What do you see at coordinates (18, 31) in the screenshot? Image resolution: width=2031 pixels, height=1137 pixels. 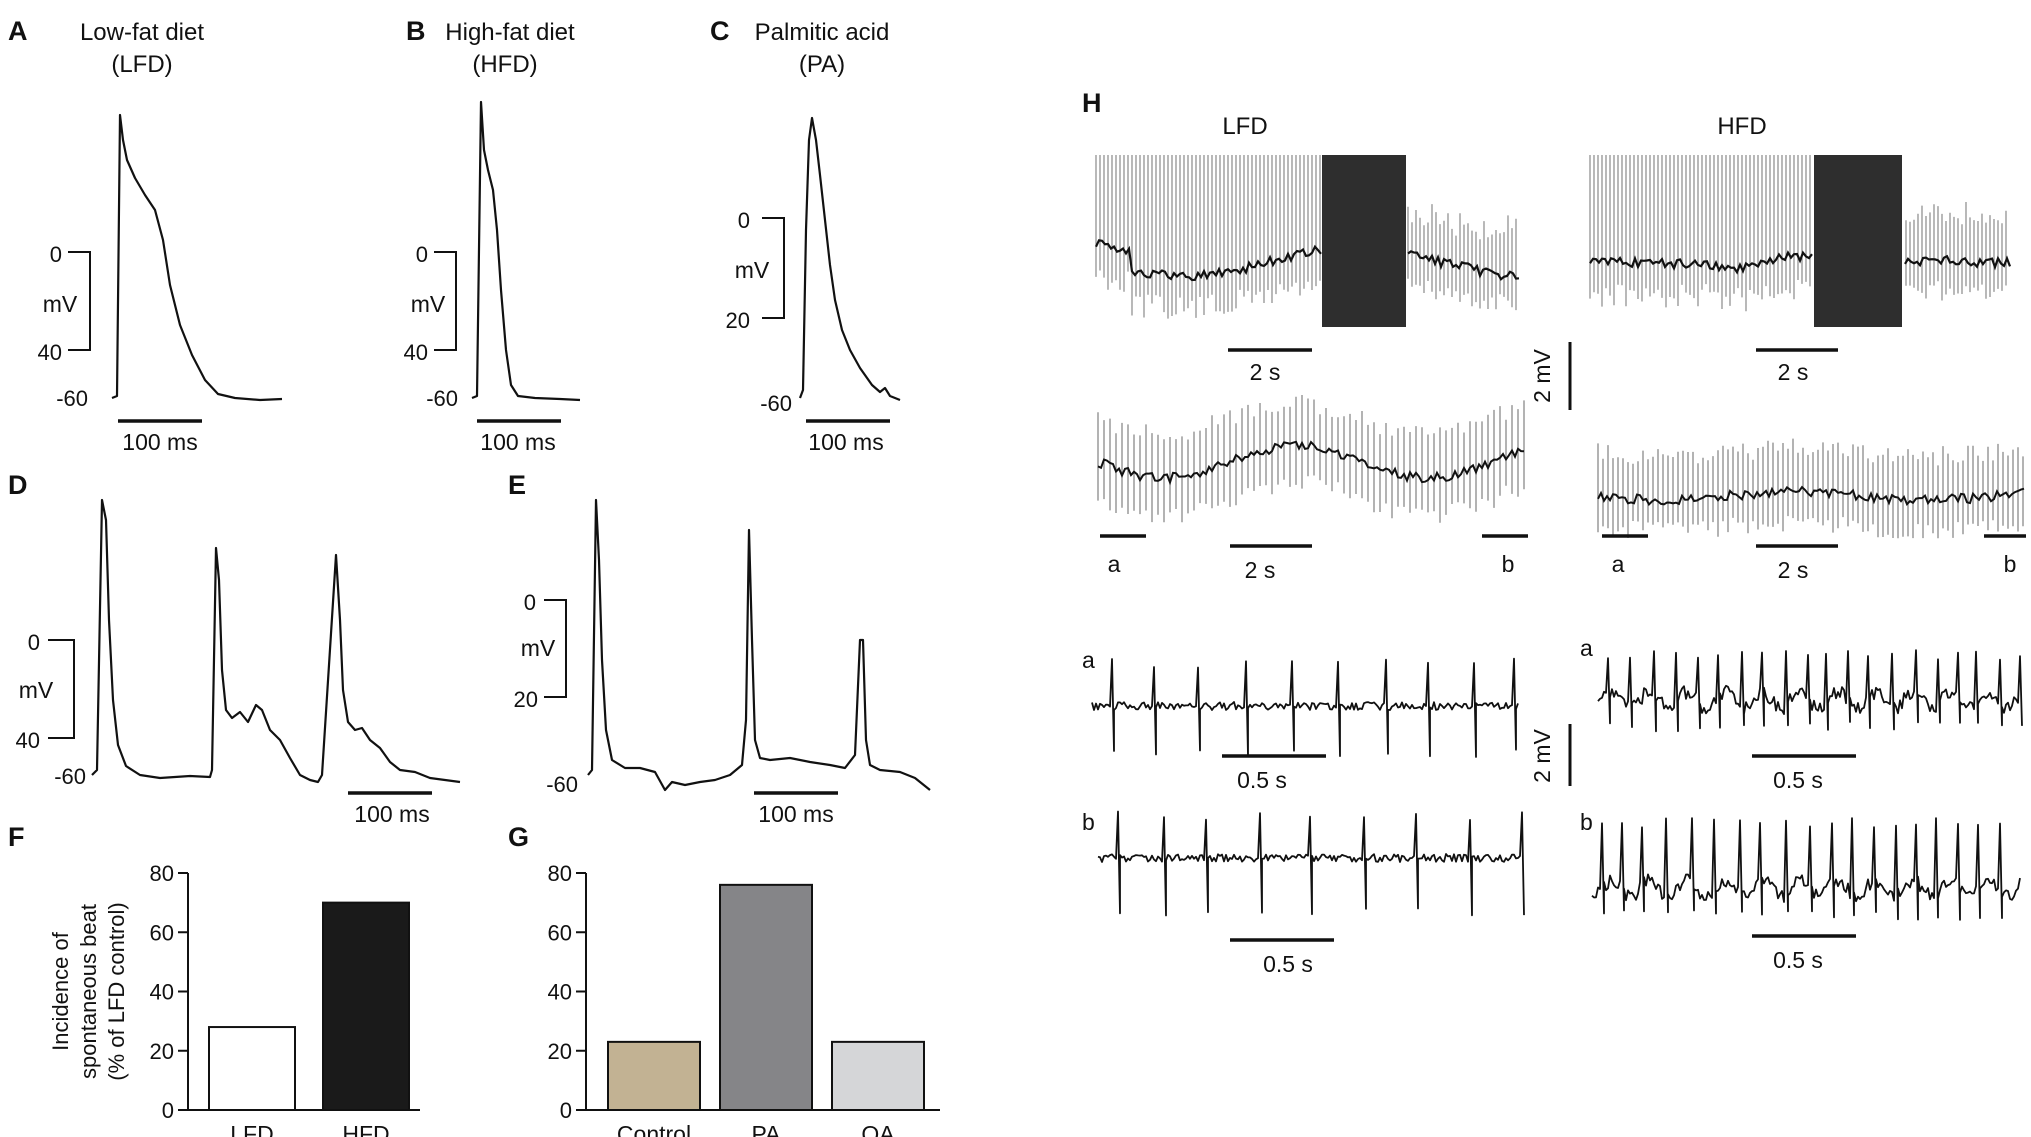 I see `panel-a-letter: A` at bounding box center [18, 31].